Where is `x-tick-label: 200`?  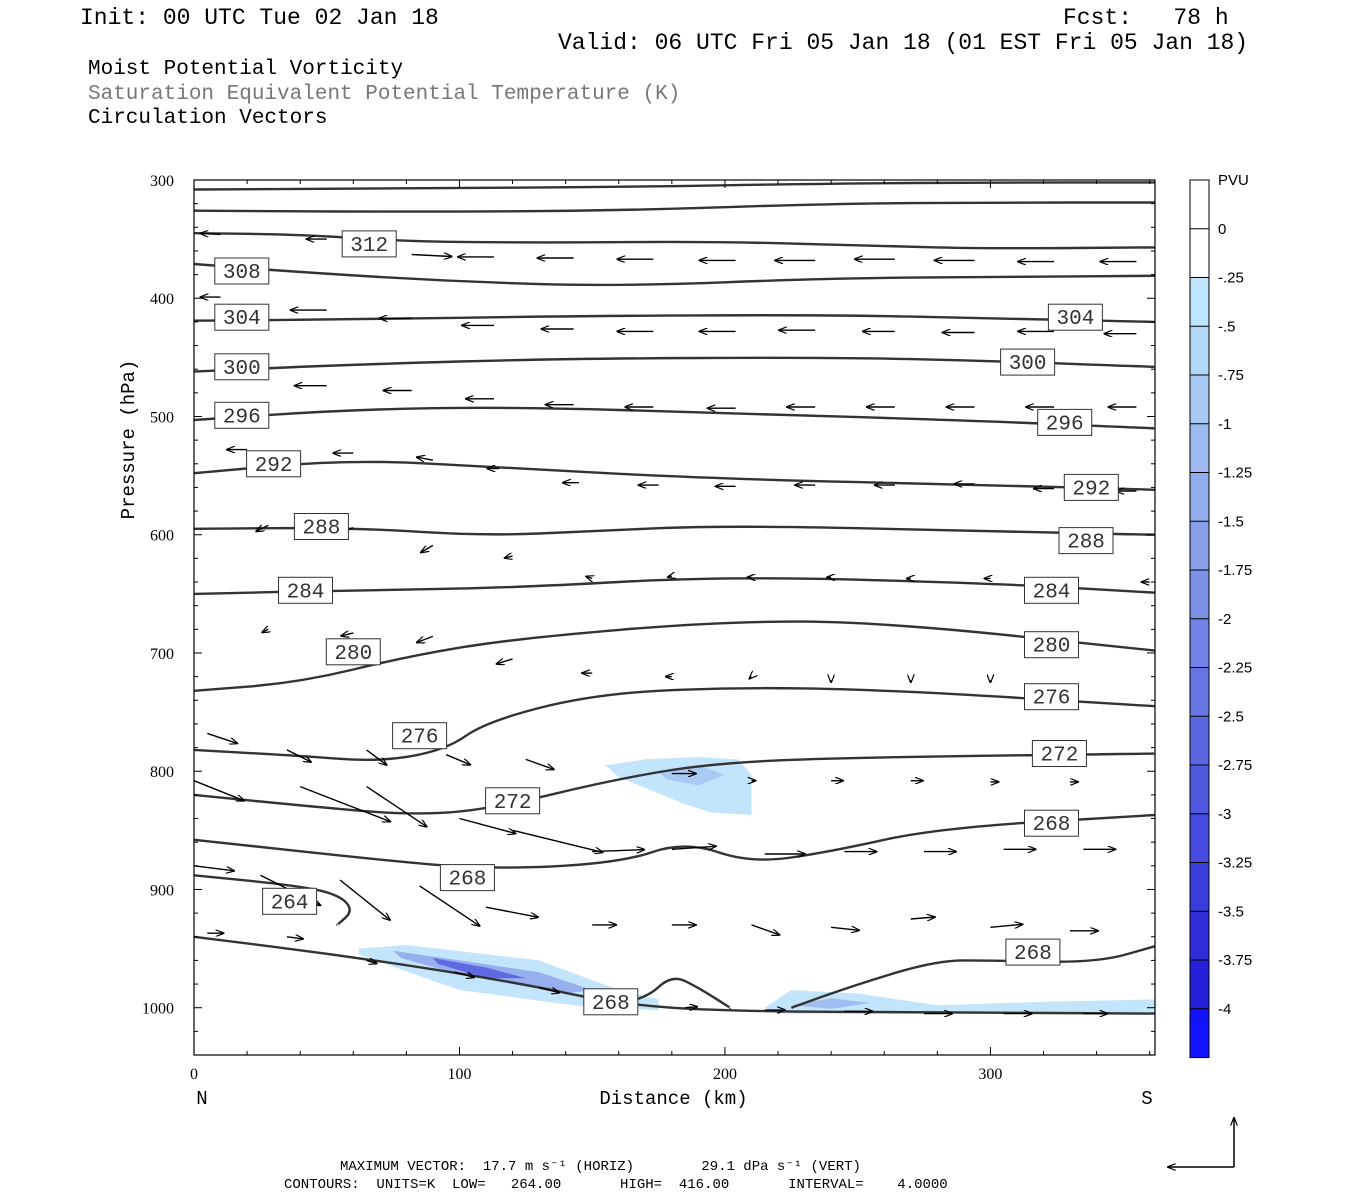
x-tick-label: 200 is located at coordinates (725, 1074).